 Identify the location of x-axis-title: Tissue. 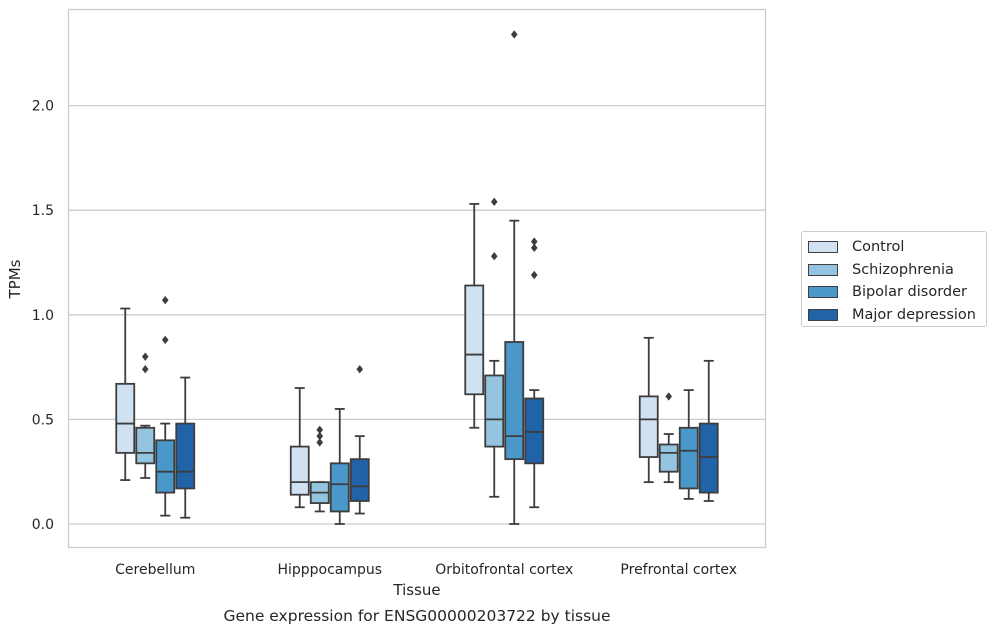
(416, 590).